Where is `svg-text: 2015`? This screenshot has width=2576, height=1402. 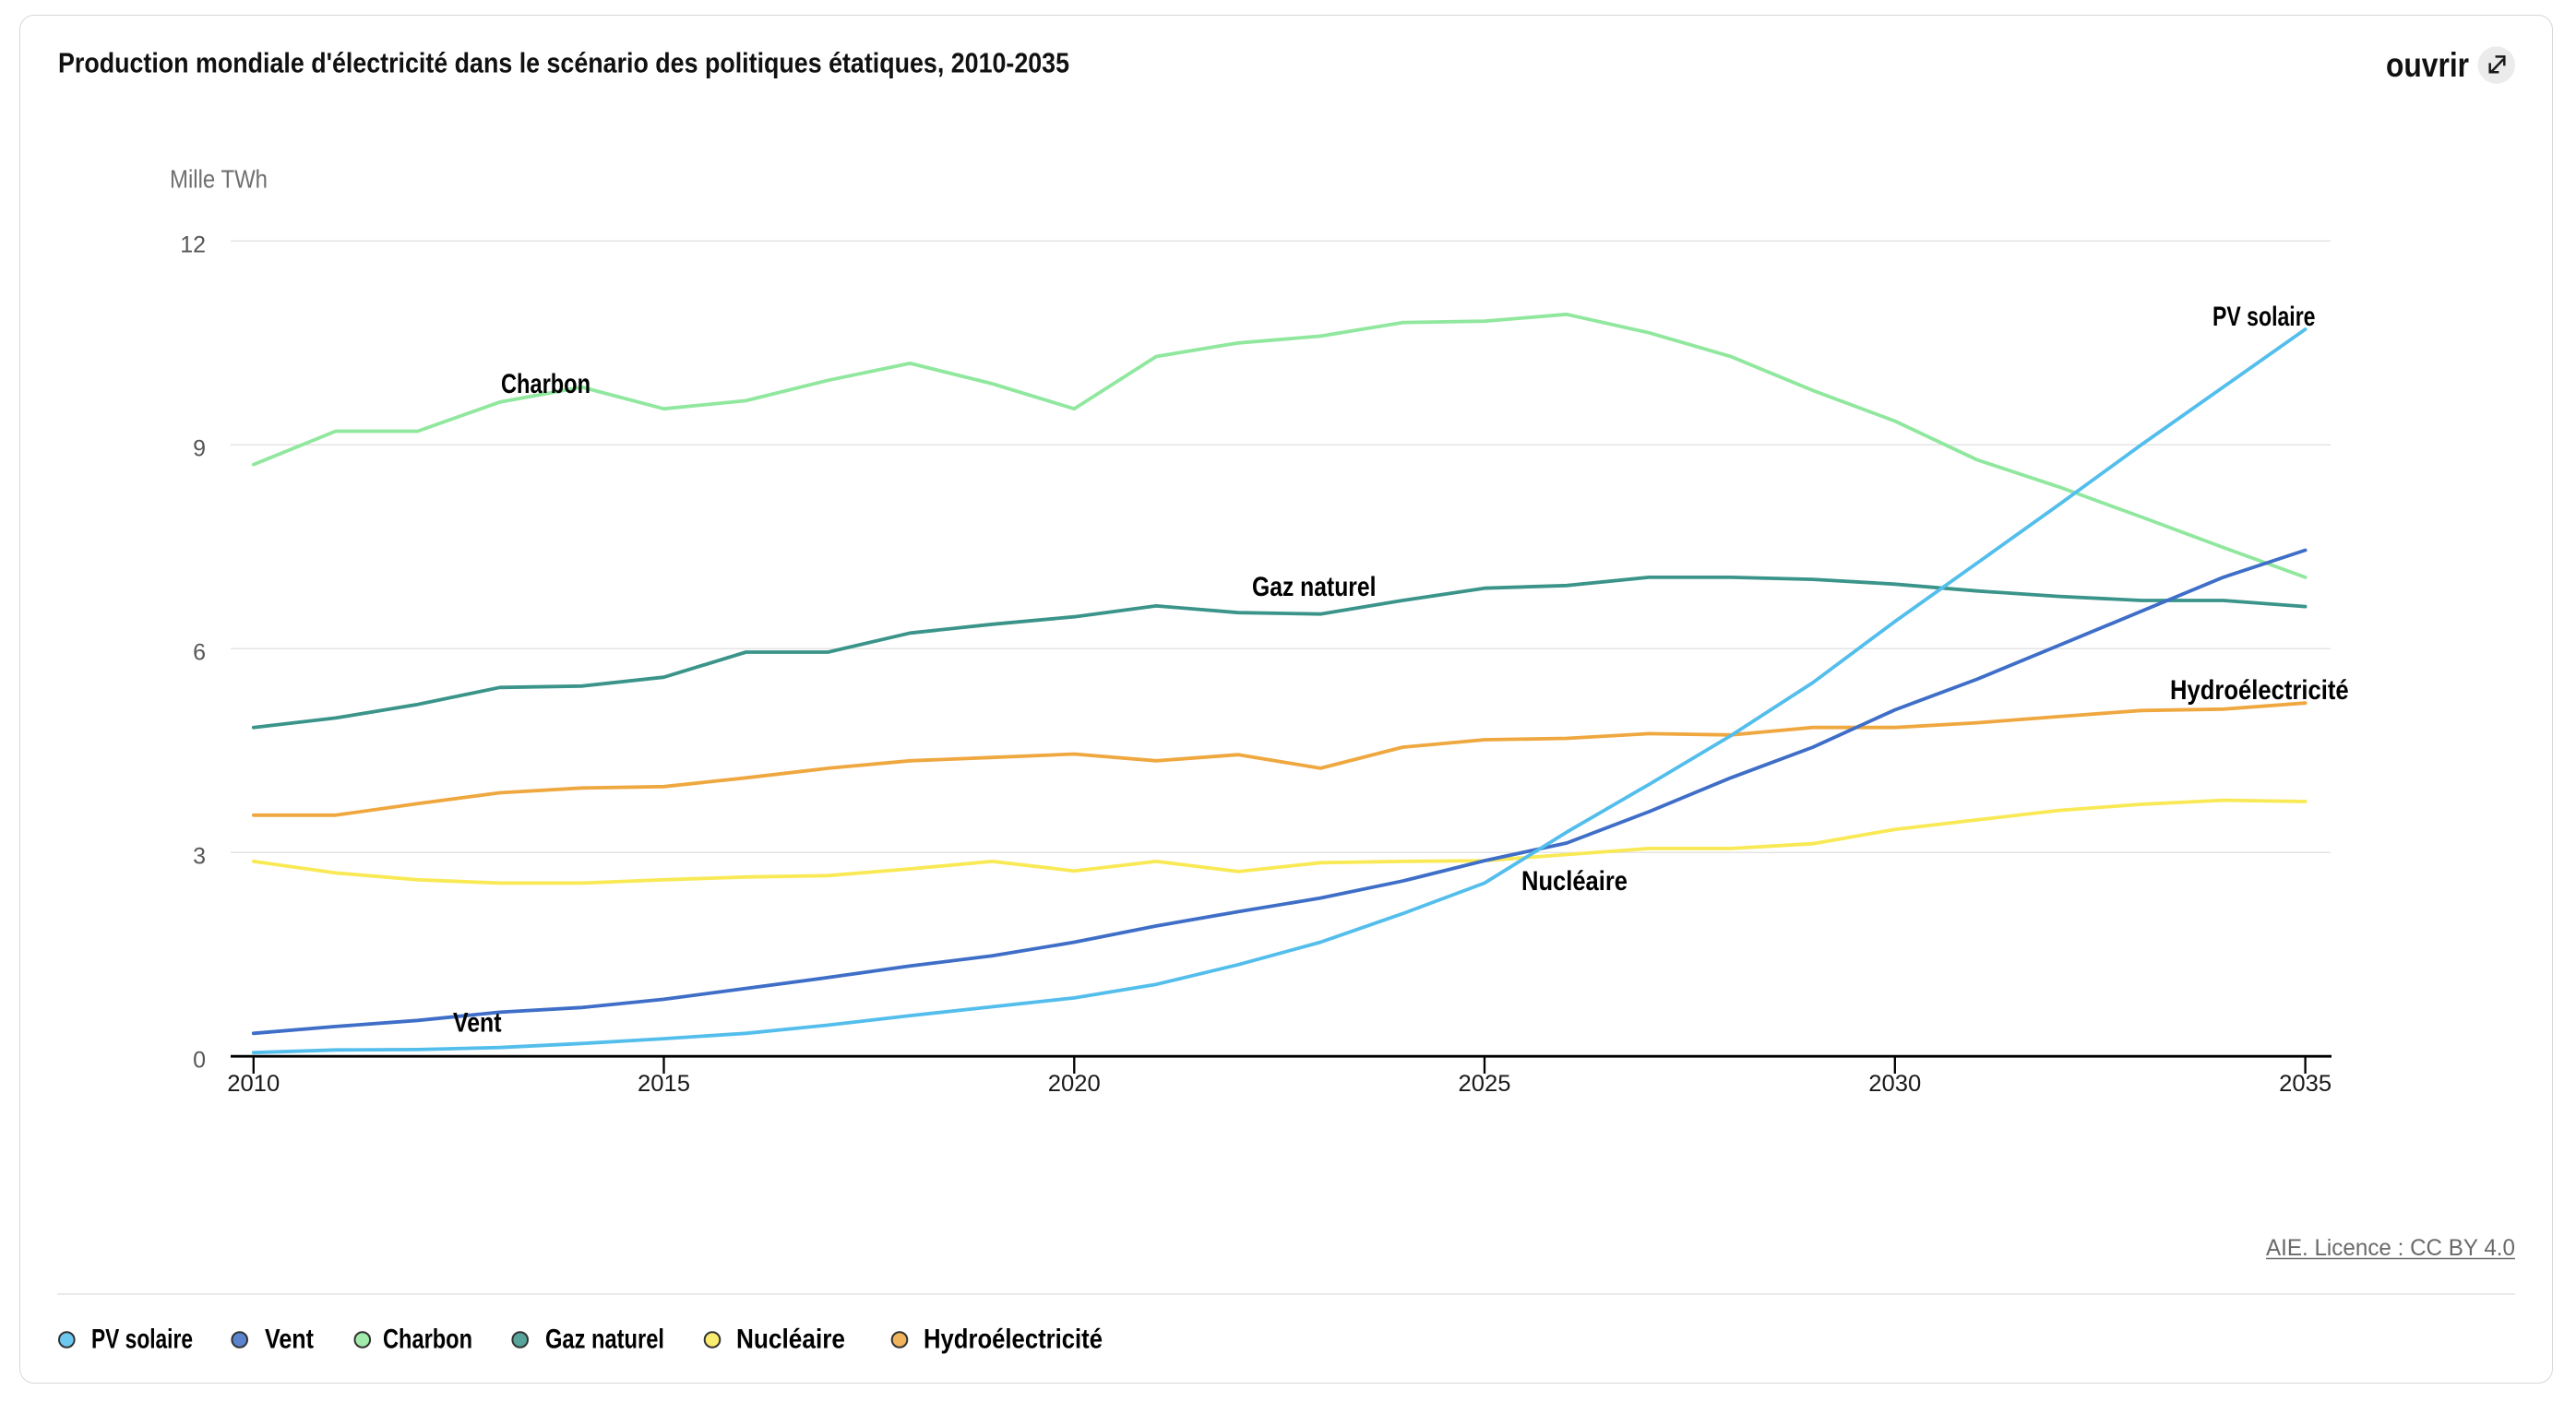
svg-text: 2015 is located at coordinates (664, 1084).